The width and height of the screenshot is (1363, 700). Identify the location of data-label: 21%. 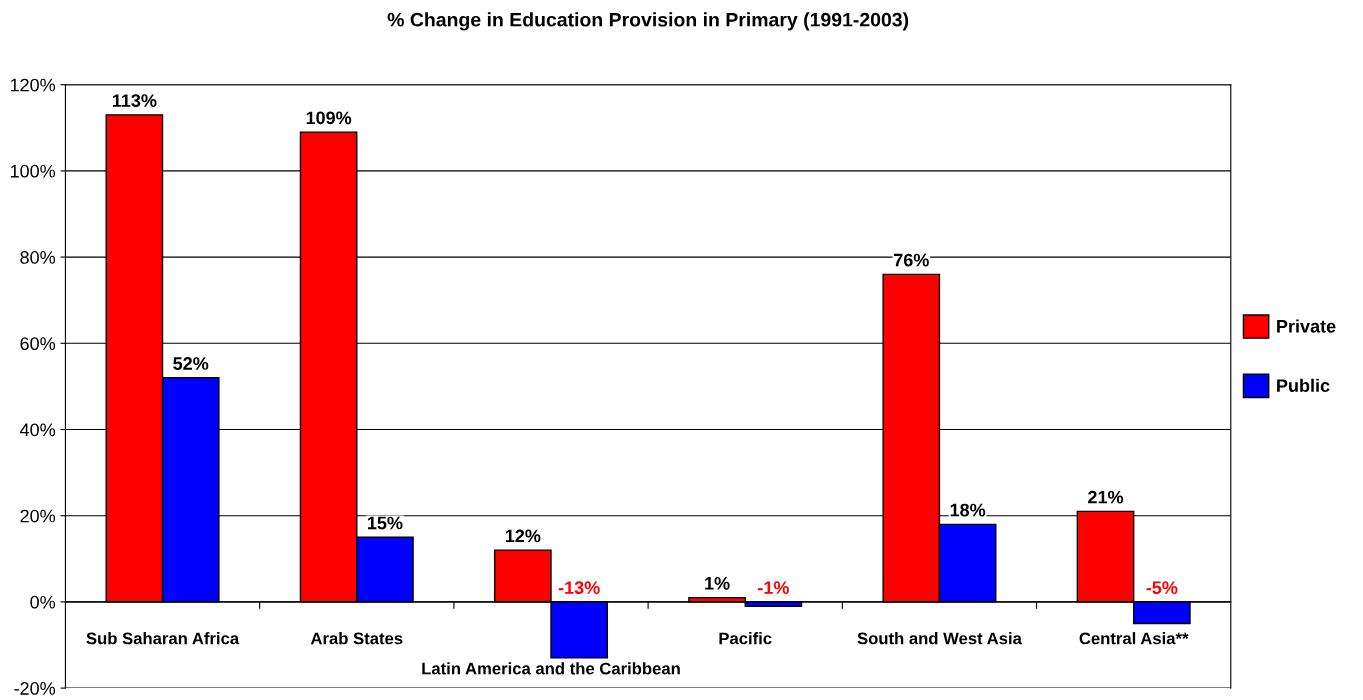
(1106, 497).